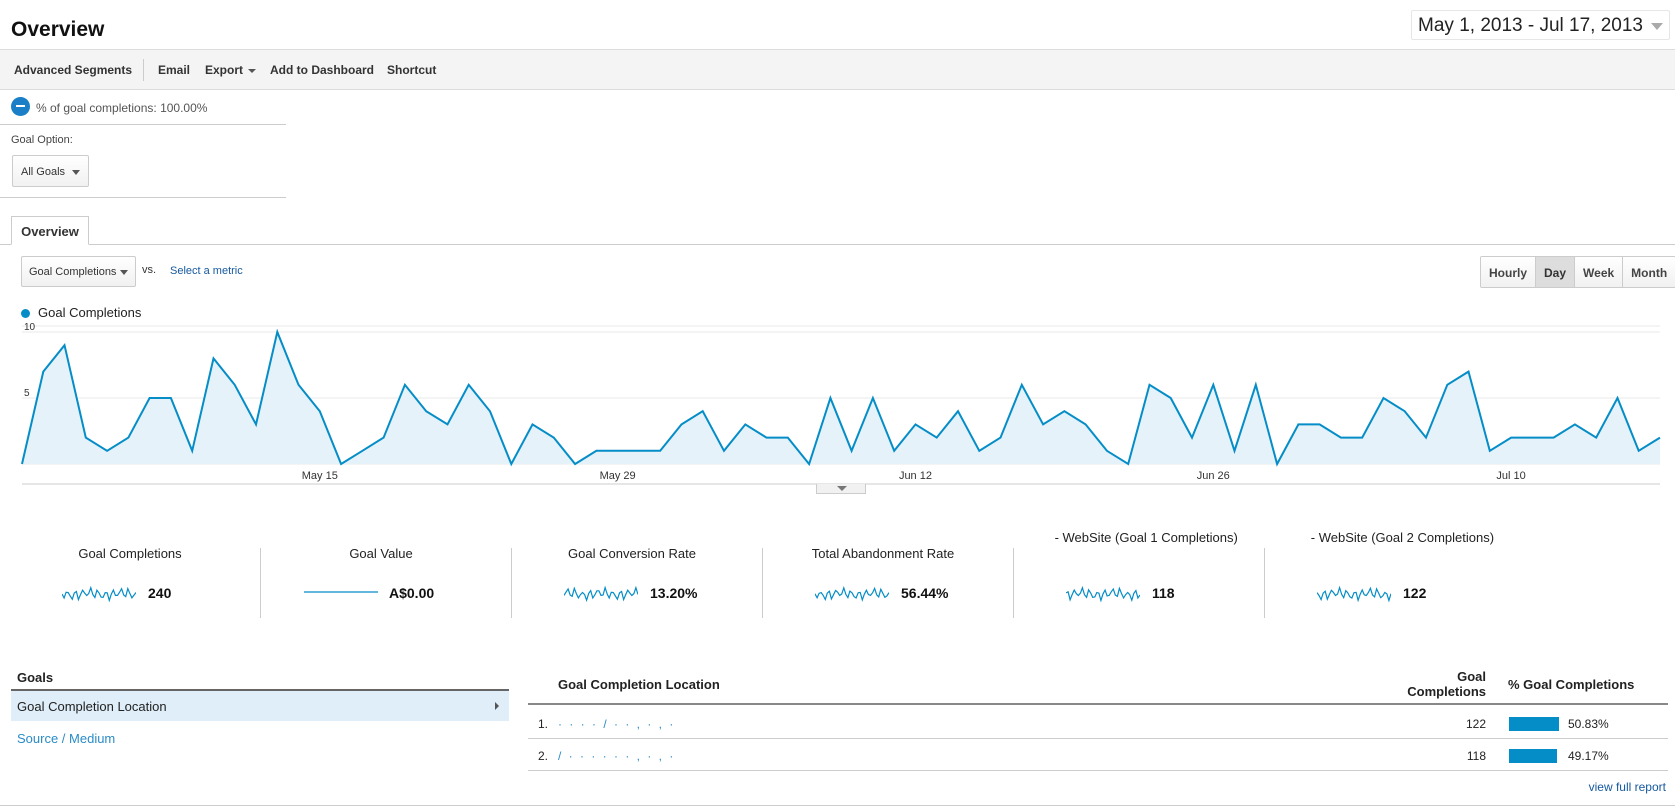 The height and width of the screenshot is (807, 1675). Describe the element at coordinates (618, 476) in the screenshot. I see `x-tick-label: May 29` at that location.